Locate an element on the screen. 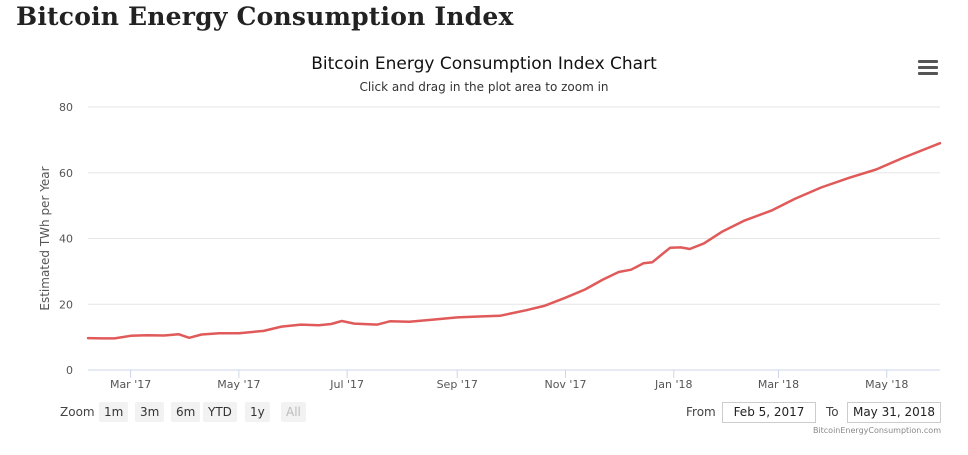  x-tick-label: Sep '17 is located at coordinates (457, 384).